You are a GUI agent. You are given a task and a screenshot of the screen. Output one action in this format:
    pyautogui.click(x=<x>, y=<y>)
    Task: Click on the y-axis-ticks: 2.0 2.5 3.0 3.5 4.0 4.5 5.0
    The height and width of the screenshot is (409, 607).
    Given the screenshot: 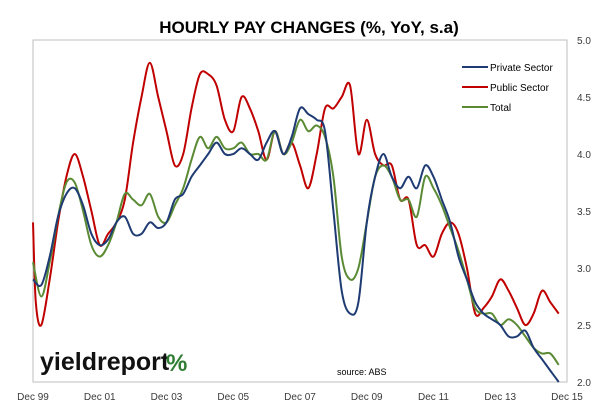 What is the action you would take?
    pyautogui.click(x=584, y=212)
    